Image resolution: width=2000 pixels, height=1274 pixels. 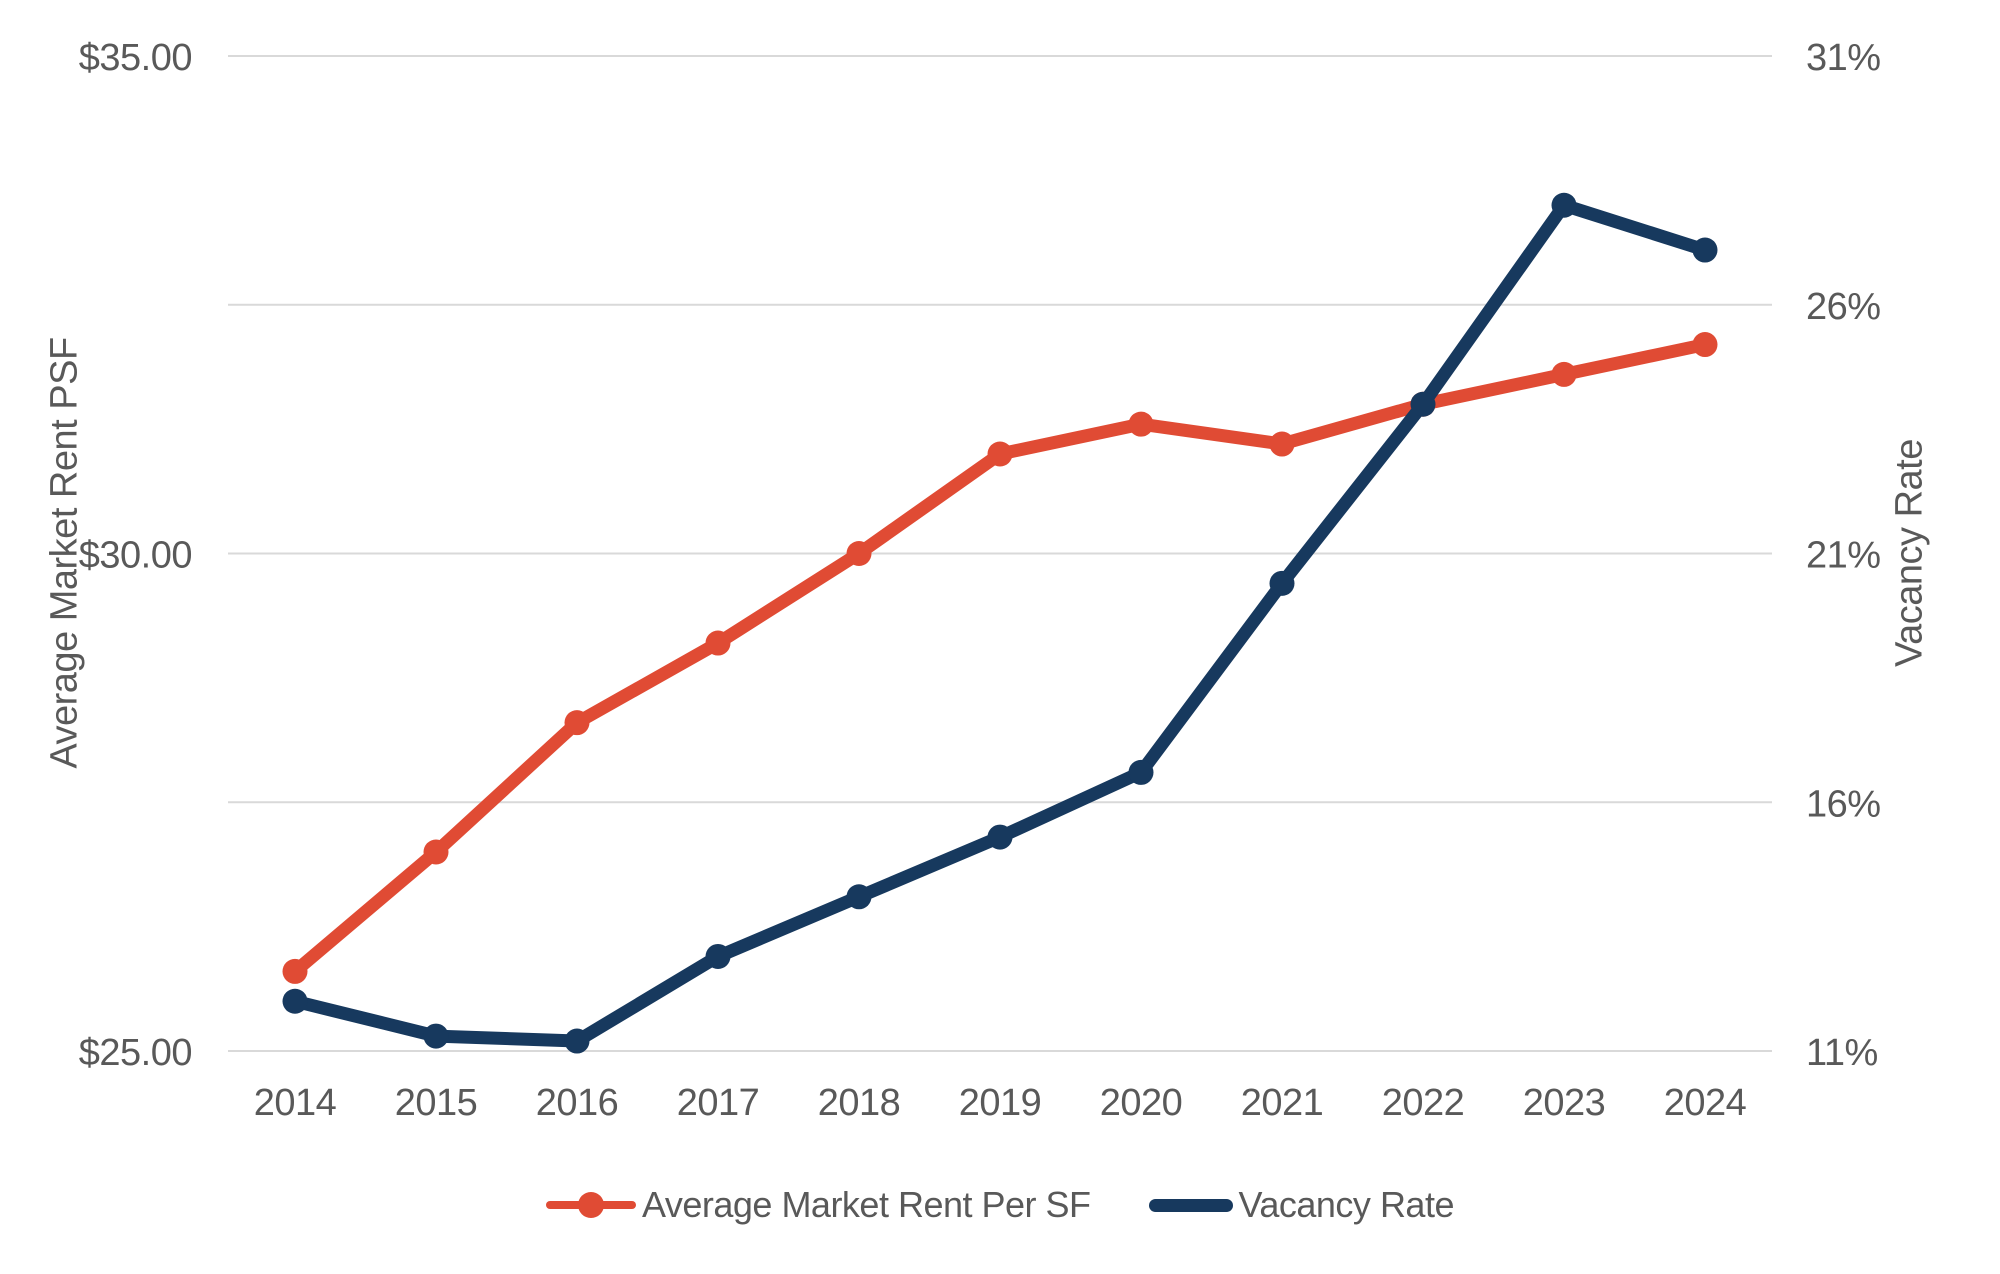 I want to click on rent-series-legend-marker-icon, so click(x=591, y=1205).